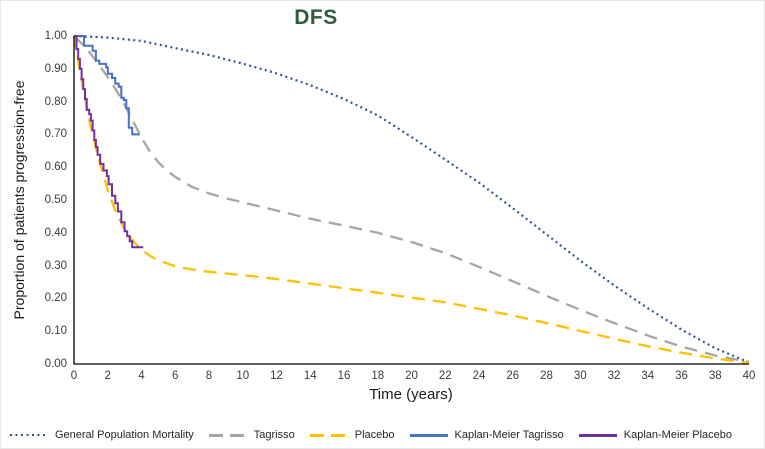  Describe the element at coordinates (55, 331) in the screenshot. I see `y-tick-label: 0.10` at that location.